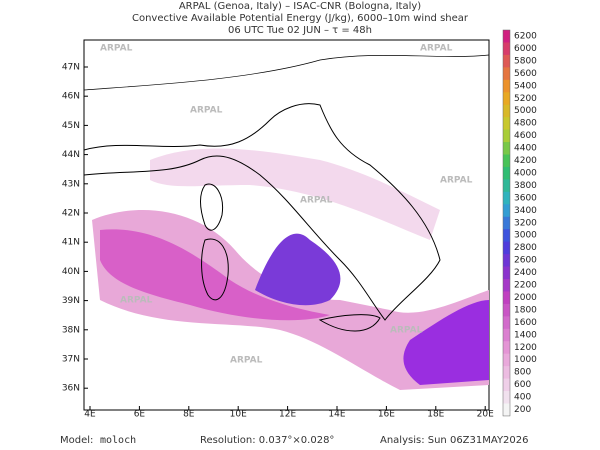  What do you see at coordinates (525, 186) in the screenshot?
I see `colorbar-label: 3800` at bounding box center [525, 186].